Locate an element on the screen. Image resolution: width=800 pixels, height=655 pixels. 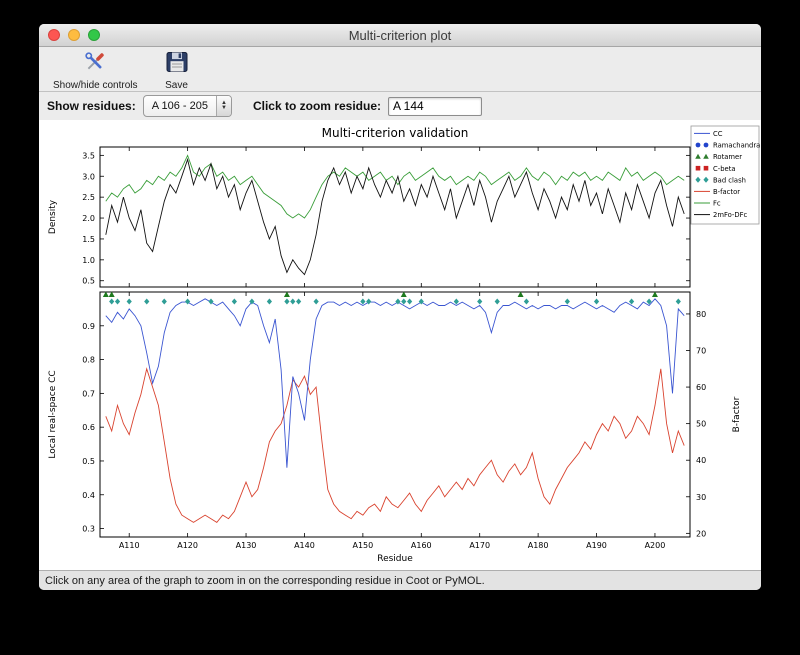
svg-text: C-beta is located at coordinates (724, 169).